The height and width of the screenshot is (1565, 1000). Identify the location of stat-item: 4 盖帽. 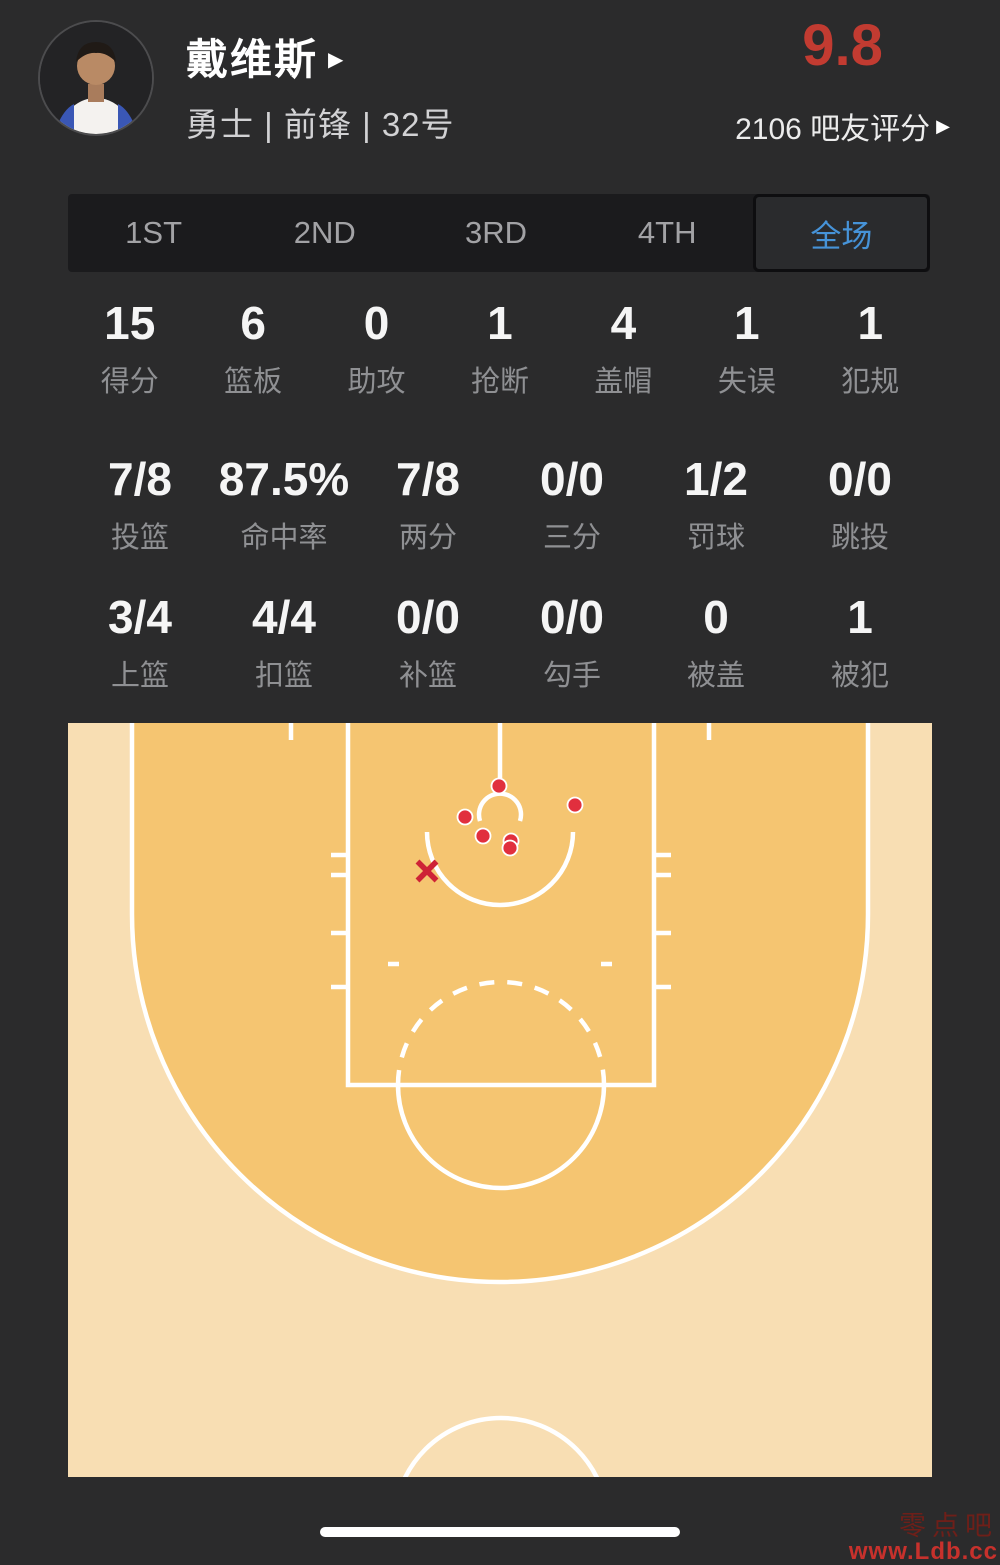
(623, 349).